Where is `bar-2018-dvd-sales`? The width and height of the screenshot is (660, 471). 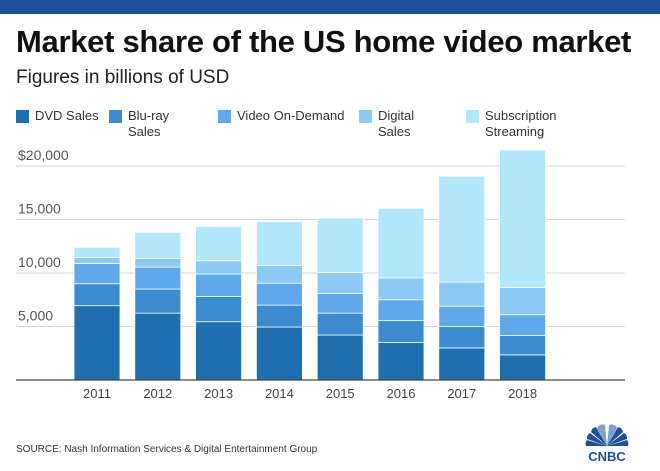
bar-2018-dvd-sales is located at coordinates (523, 367).